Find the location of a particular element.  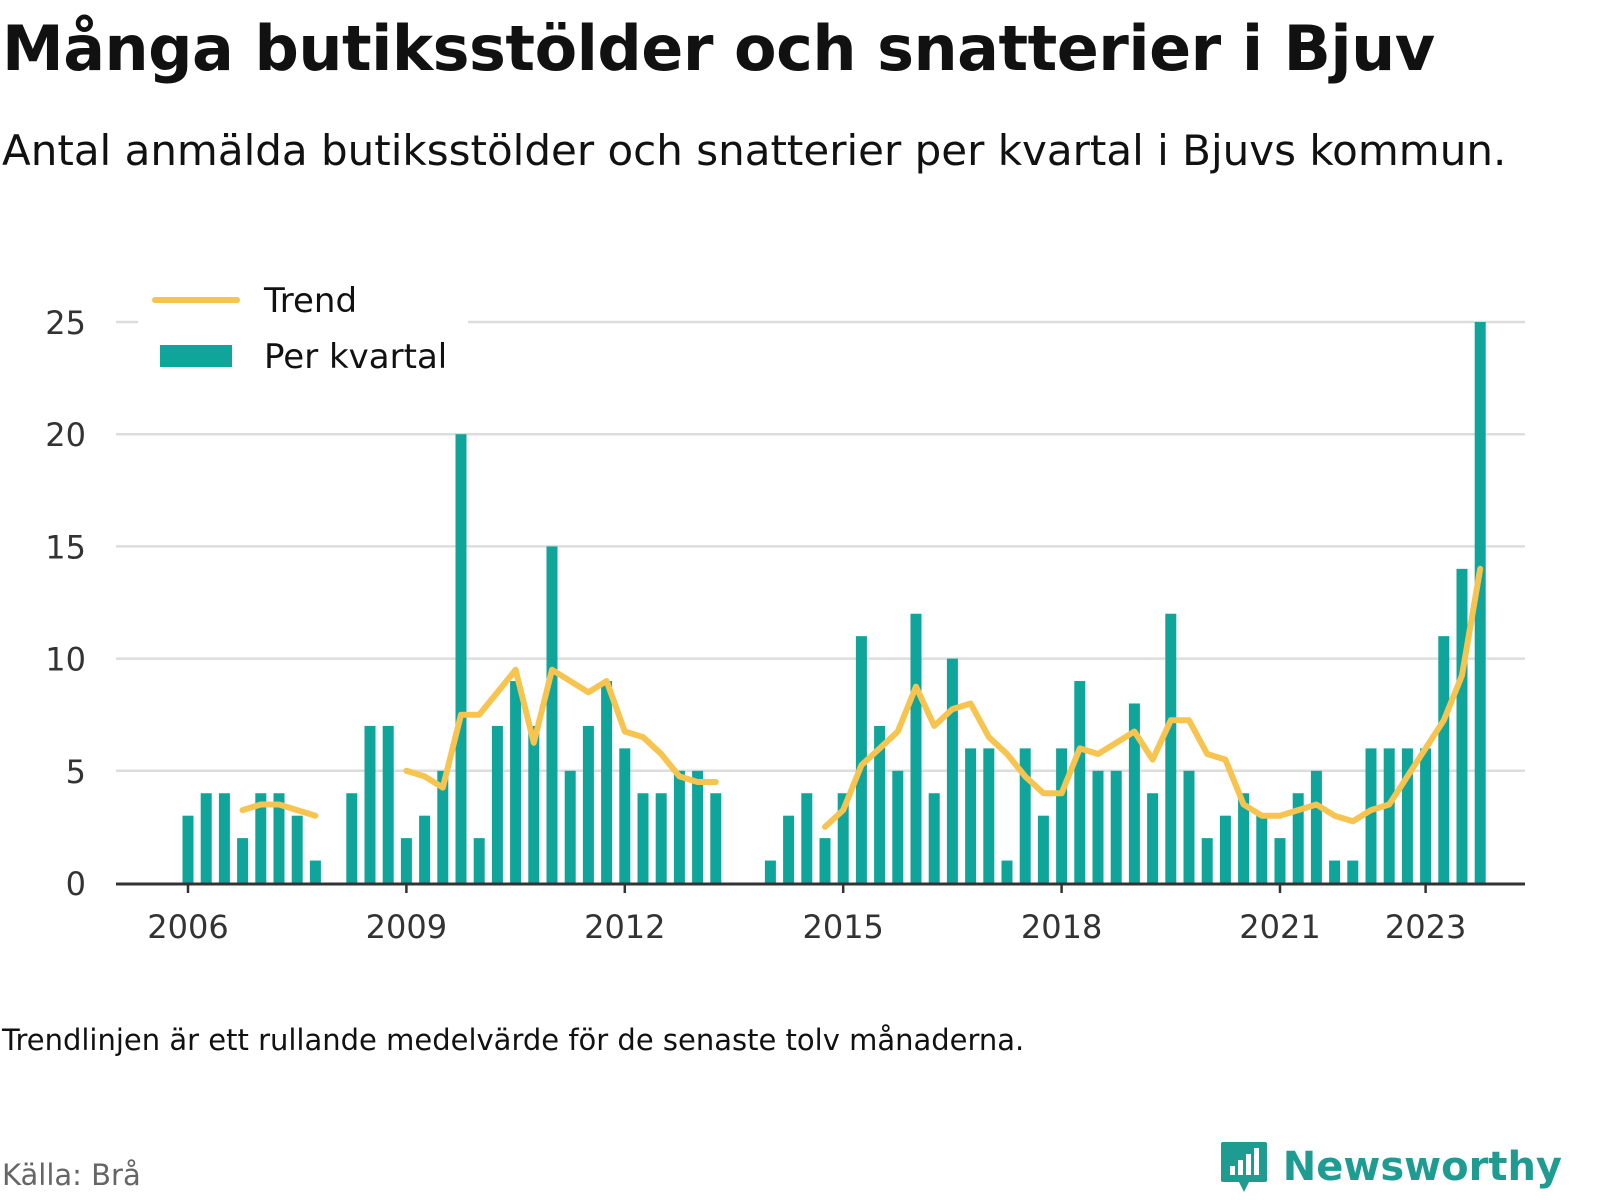

x-axis-ticks: 2006 2009 2012 2015 2018 2021 2023 is located at coordinates (806, 915).